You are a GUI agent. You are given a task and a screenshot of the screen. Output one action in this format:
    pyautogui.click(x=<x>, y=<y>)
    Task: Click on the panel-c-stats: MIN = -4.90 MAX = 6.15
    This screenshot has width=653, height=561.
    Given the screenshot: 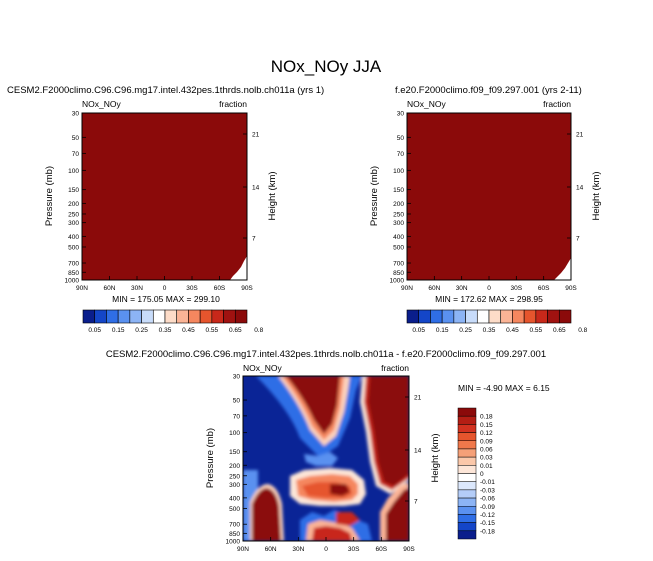 What is the action you would take?
    pyautogui.click(x=504, y=388)
    